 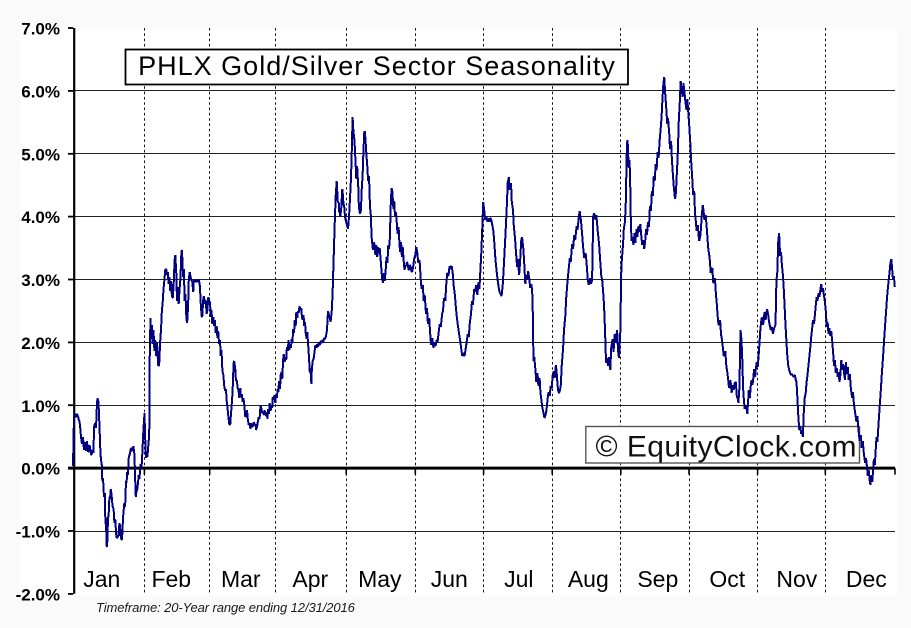 I want to click on svg-text: Nov, so click(x=796, y=579).